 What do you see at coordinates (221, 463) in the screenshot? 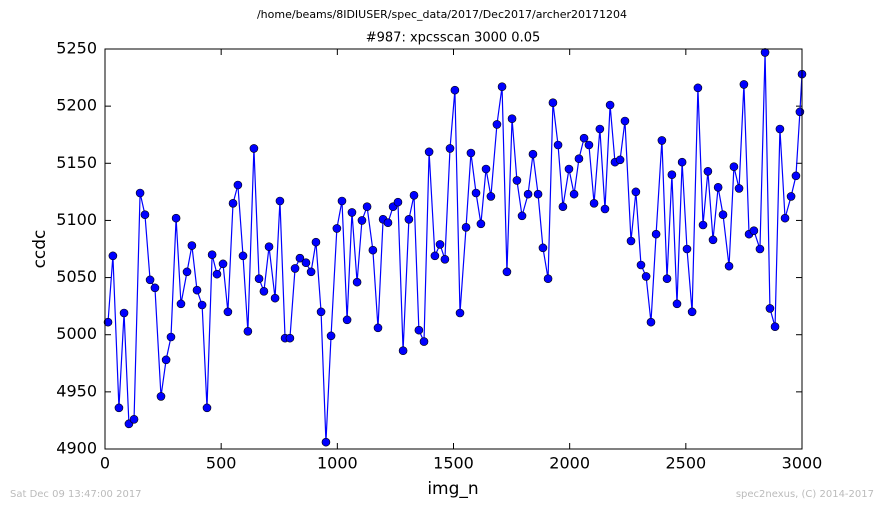
I see `x-tick-label: 500` at bounding box center [221, 463].